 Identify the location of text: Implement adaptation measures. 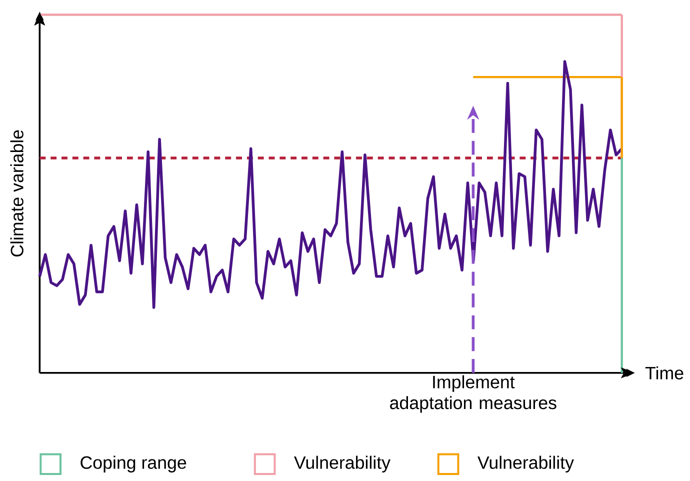
(473, 394).